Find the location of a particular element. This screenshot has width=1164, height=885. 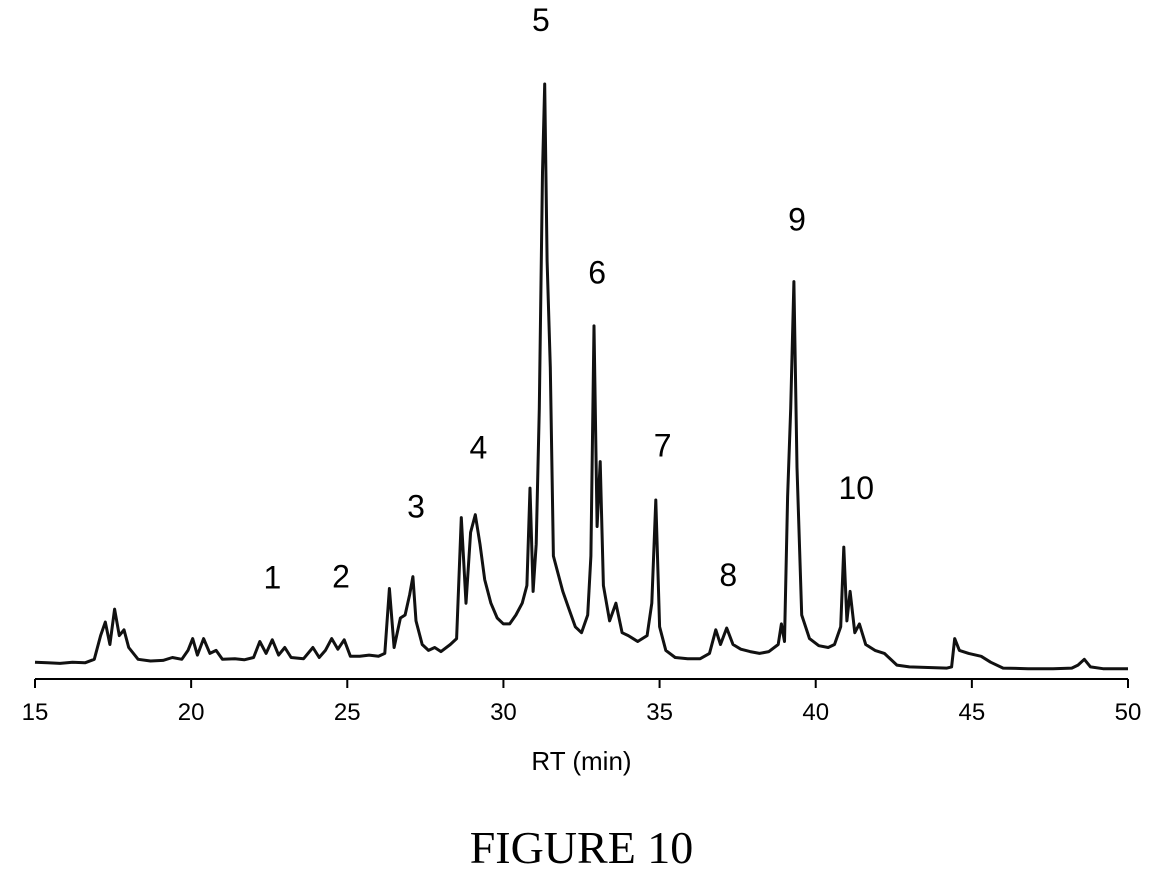

peak-label-2: 2 is located at coordinates (341, 576).